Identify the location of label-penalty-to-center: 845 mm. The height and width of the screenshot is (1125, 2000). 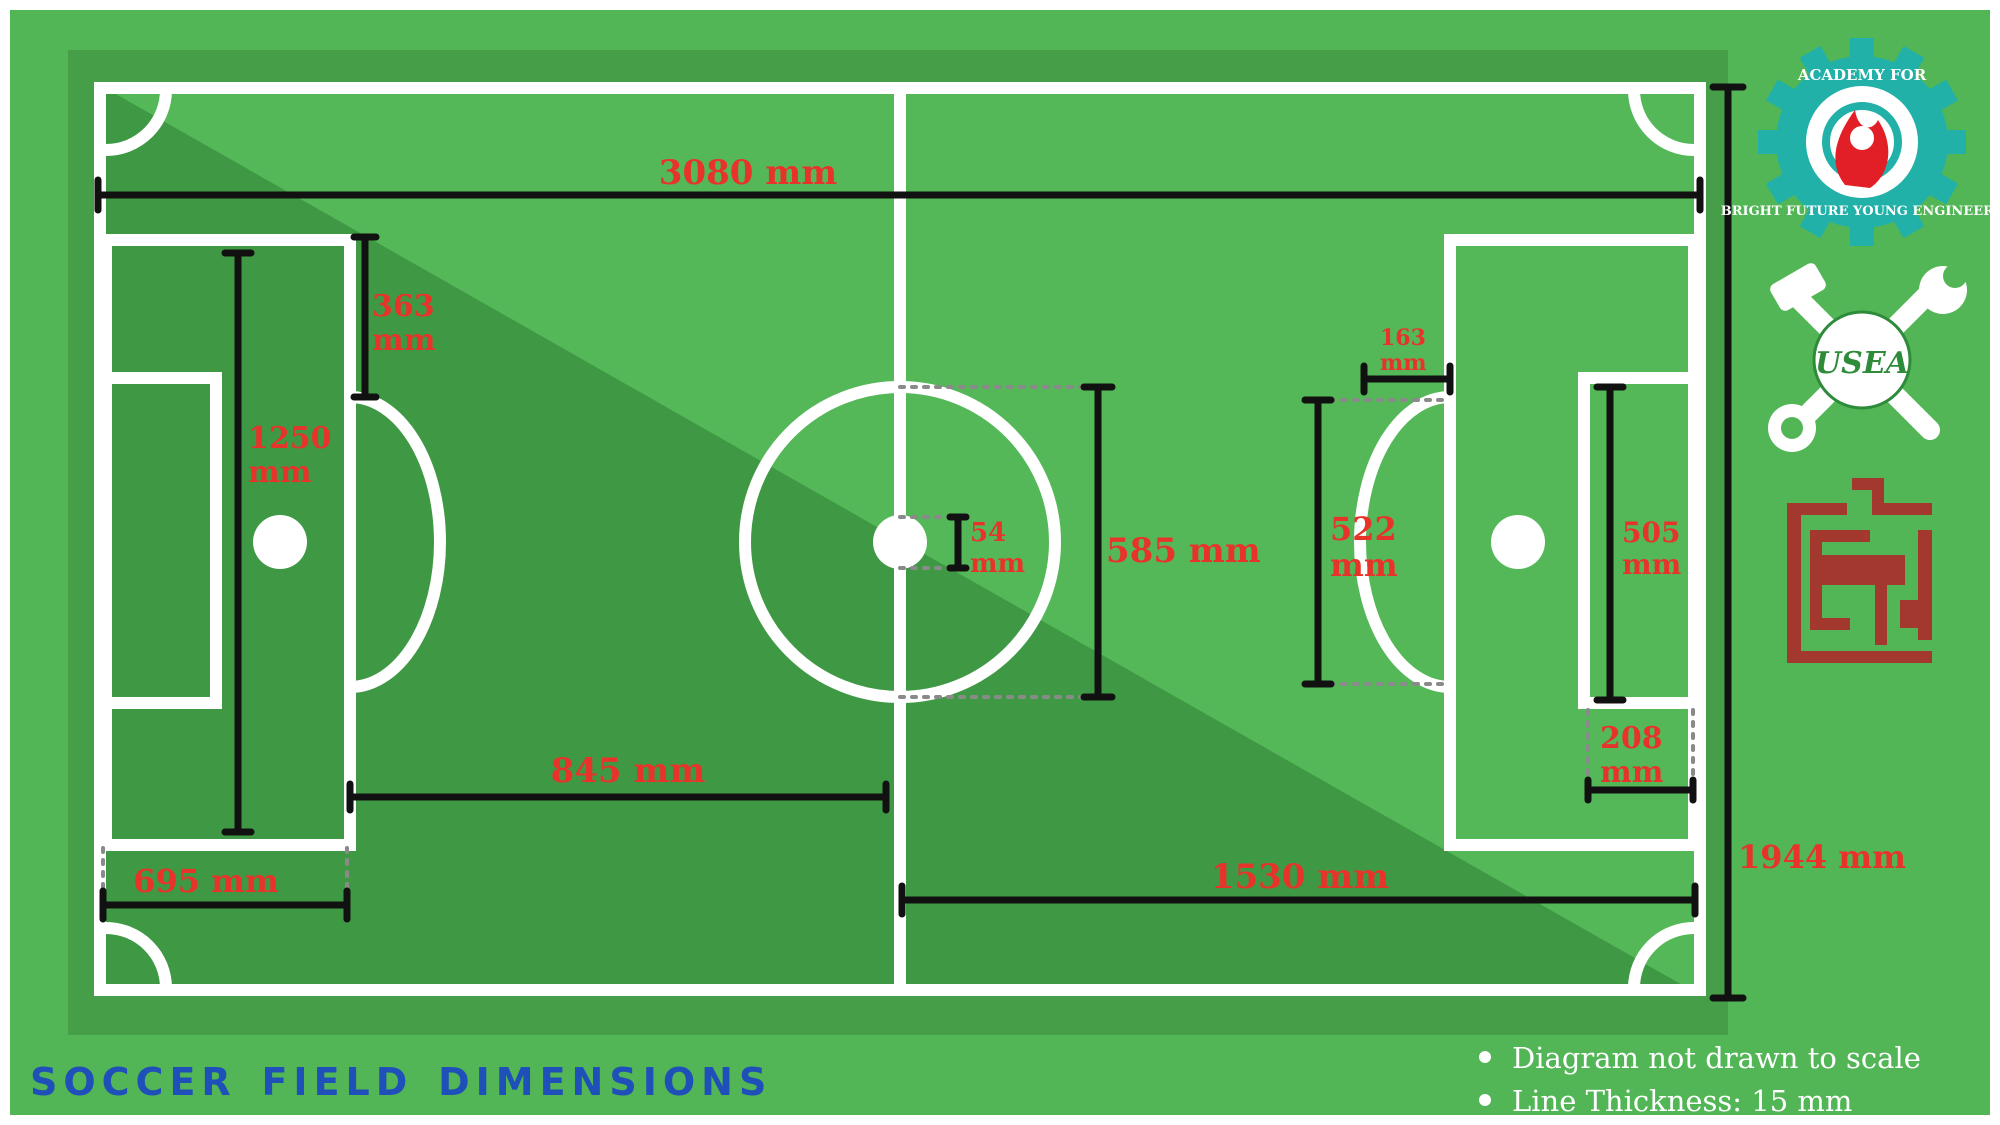
(628, 771).